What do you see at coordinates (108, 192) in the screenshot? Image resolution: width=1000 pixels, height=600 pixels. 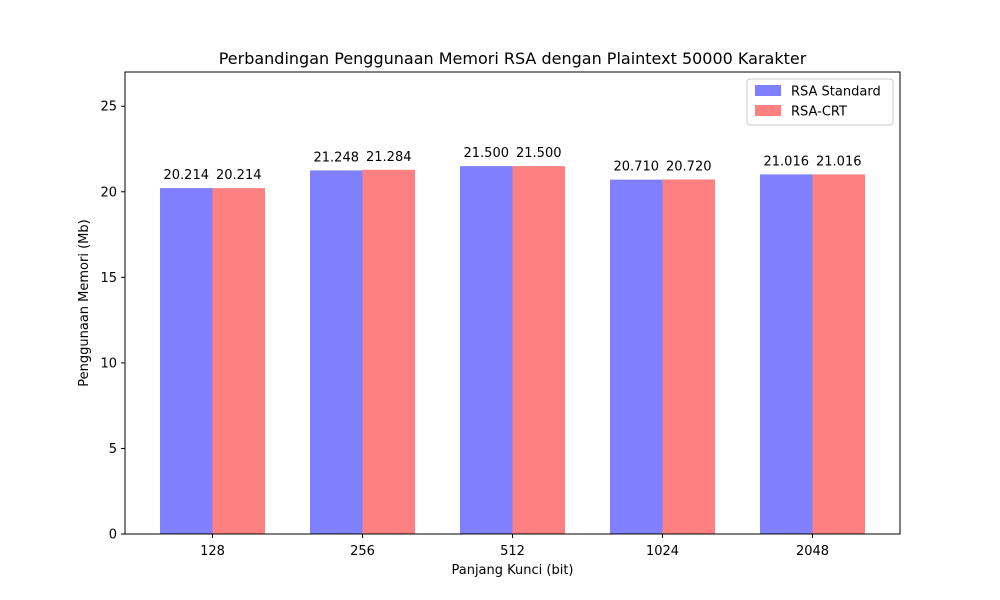 I see `y-tick-label-20: 20` at bounding box center [108, 192].